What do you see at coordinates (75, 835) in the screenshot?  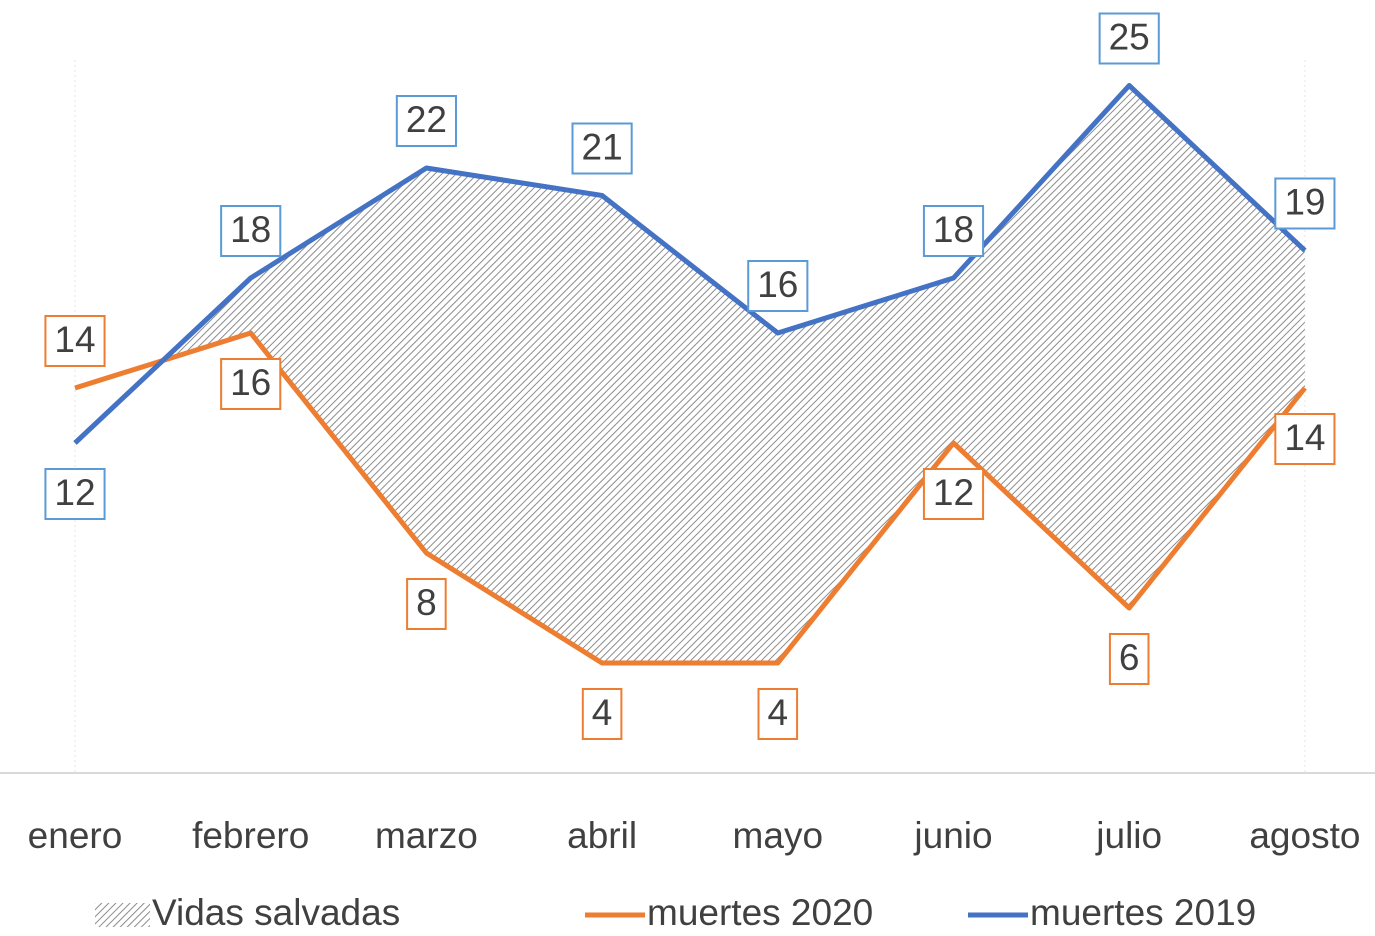 I see `x-tick-label: enero` at bounding box center [75, 835].